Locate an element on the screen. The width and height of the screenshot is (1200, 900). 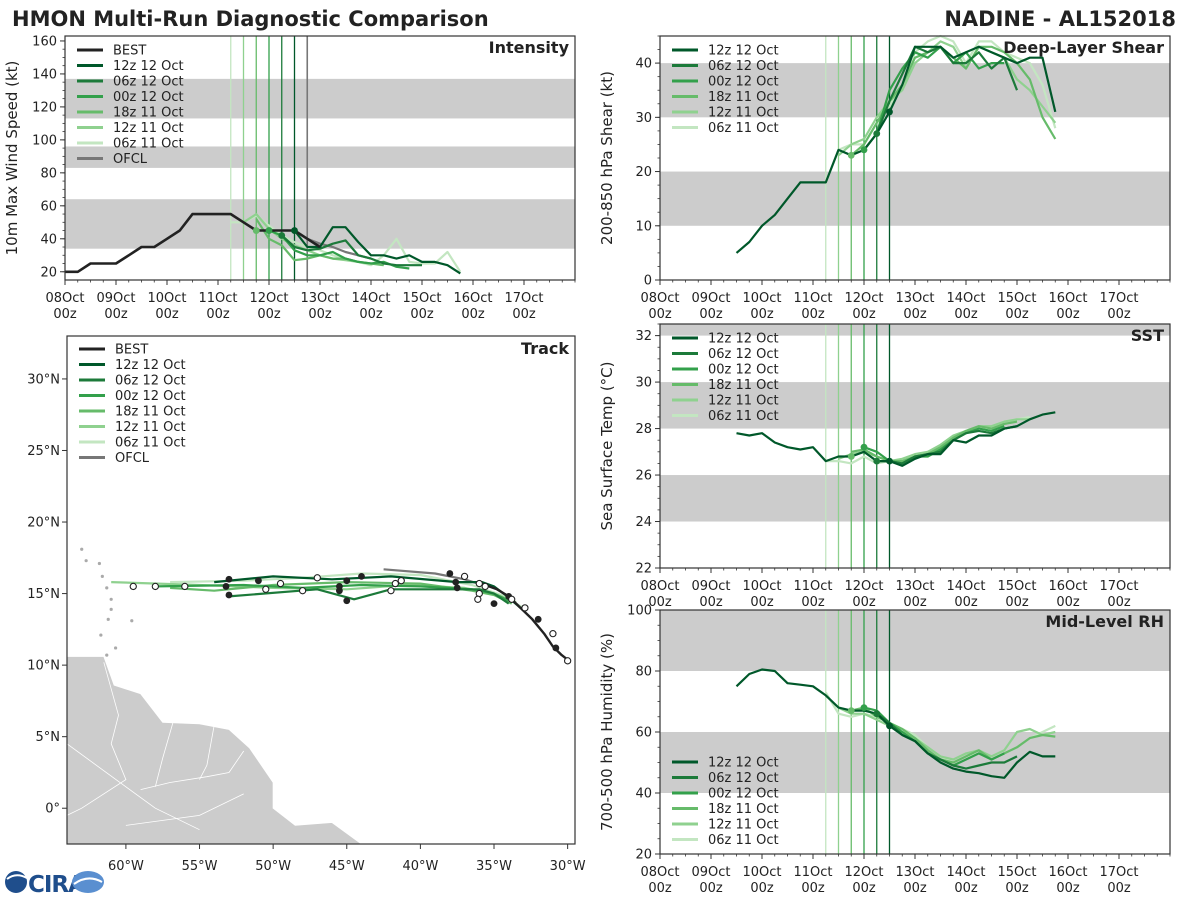
x-tick-label-date: 11Oct is located at coordinates (812, 872).